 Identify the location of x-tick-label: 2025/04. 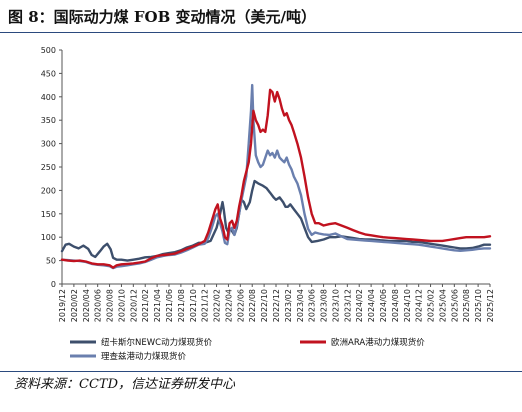
(442, 305).